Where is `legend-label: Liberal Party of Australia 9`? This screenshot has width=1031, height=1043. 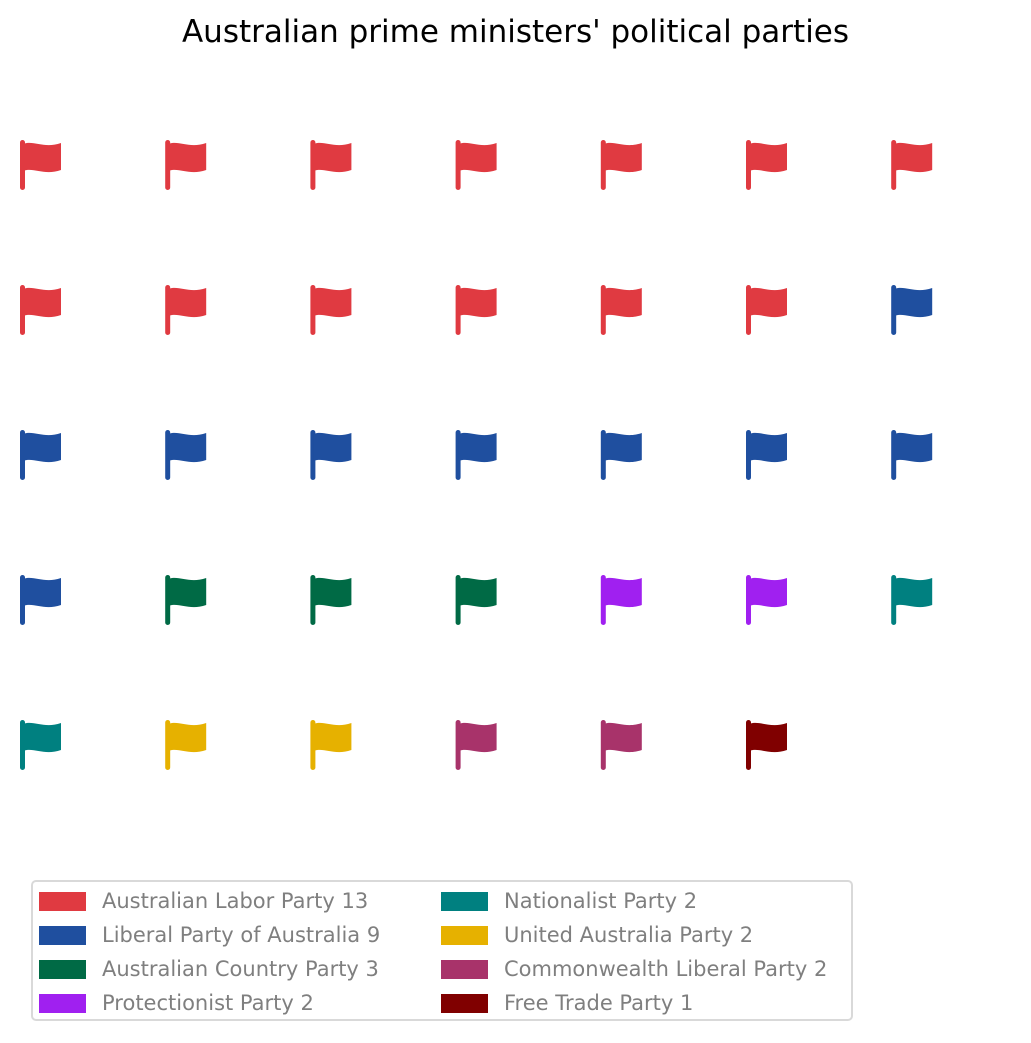
legend-label: Liberal Party of Australia 9 is located at coordinates (241, 935).